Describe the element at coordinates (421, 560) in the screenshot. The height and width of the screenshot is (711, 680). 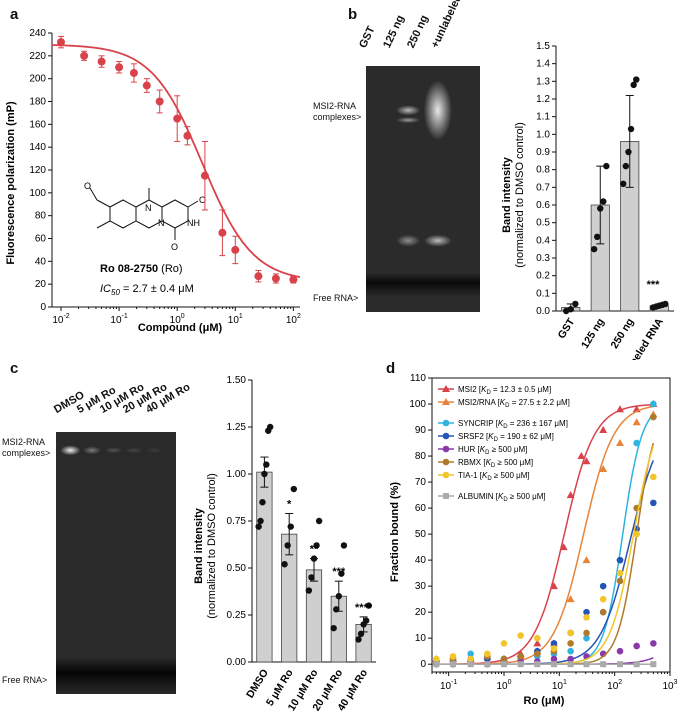
I see `y-tick-label: 40` at that location.